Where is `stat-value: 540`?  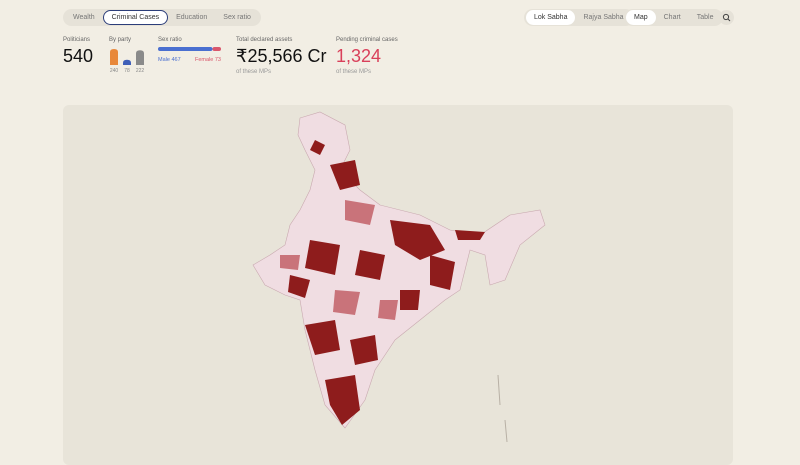 stat-value: 540 is located at coordinates (78, 56).